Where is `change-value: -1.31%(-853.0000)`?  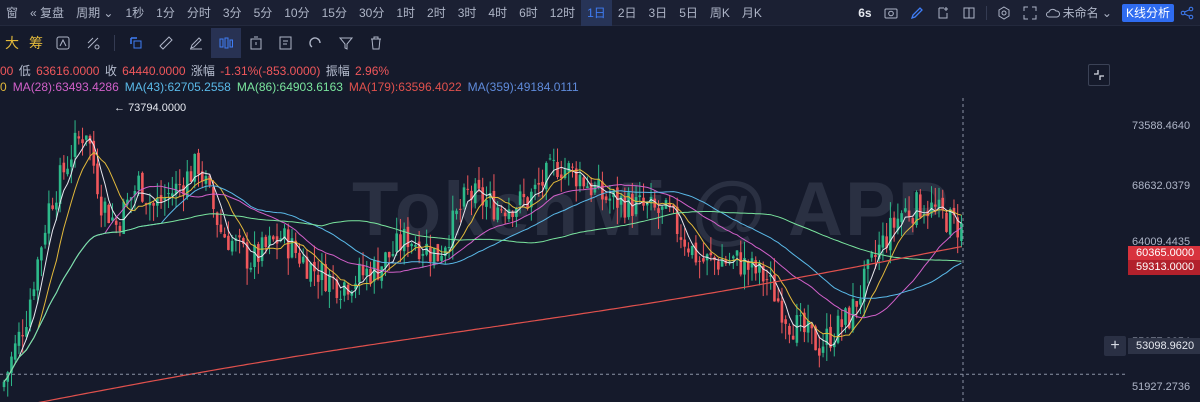 change-value: -1.31%(-853.0000) is located at coordinates (270, 71).